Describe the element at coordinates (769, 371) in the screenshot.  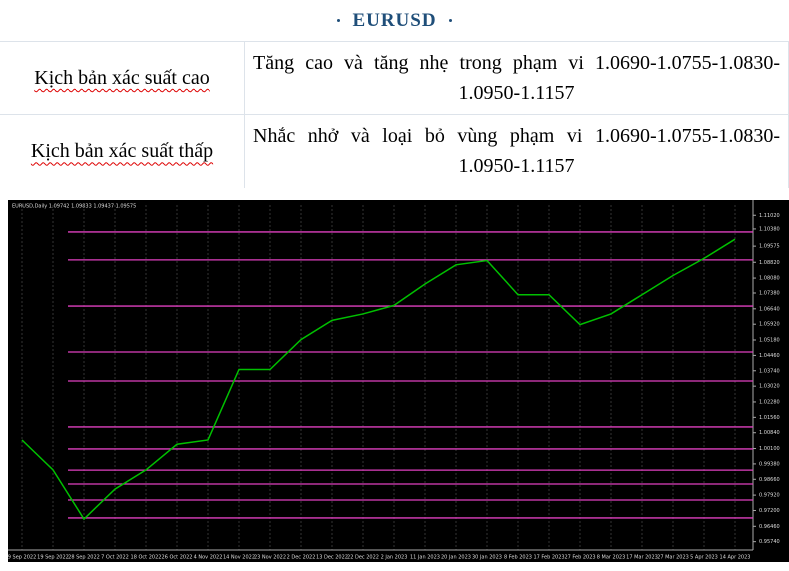
I see `y-tick-label: 1.03740` at that location.